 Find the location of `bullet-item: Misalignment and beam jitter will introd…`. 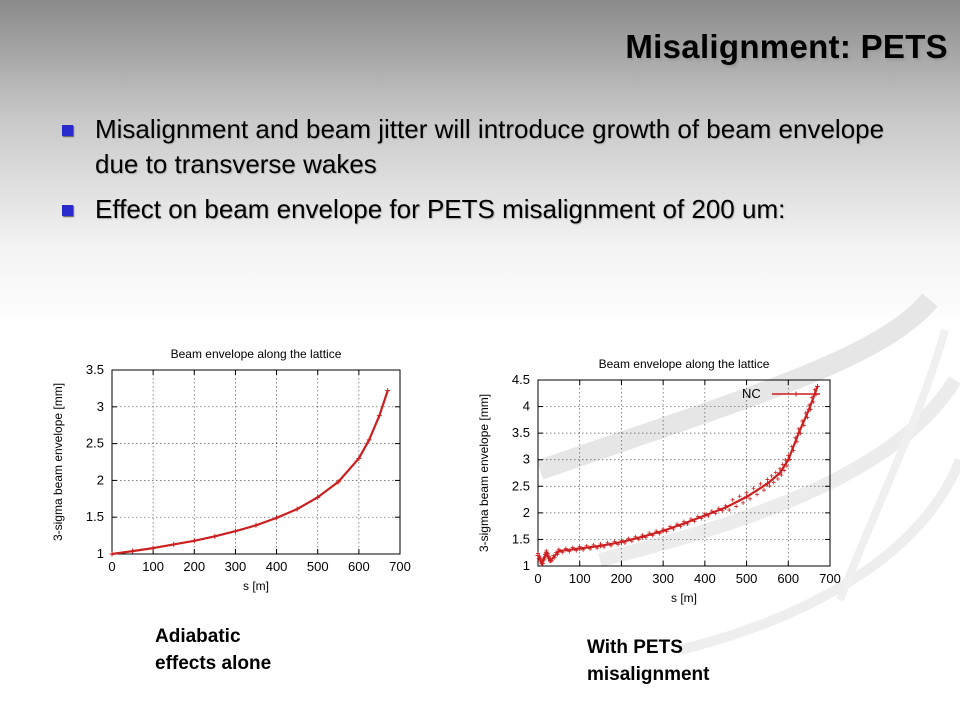

bullet-item: Misalignment and beam jitter will introd… is located at coordinates (490, 147).